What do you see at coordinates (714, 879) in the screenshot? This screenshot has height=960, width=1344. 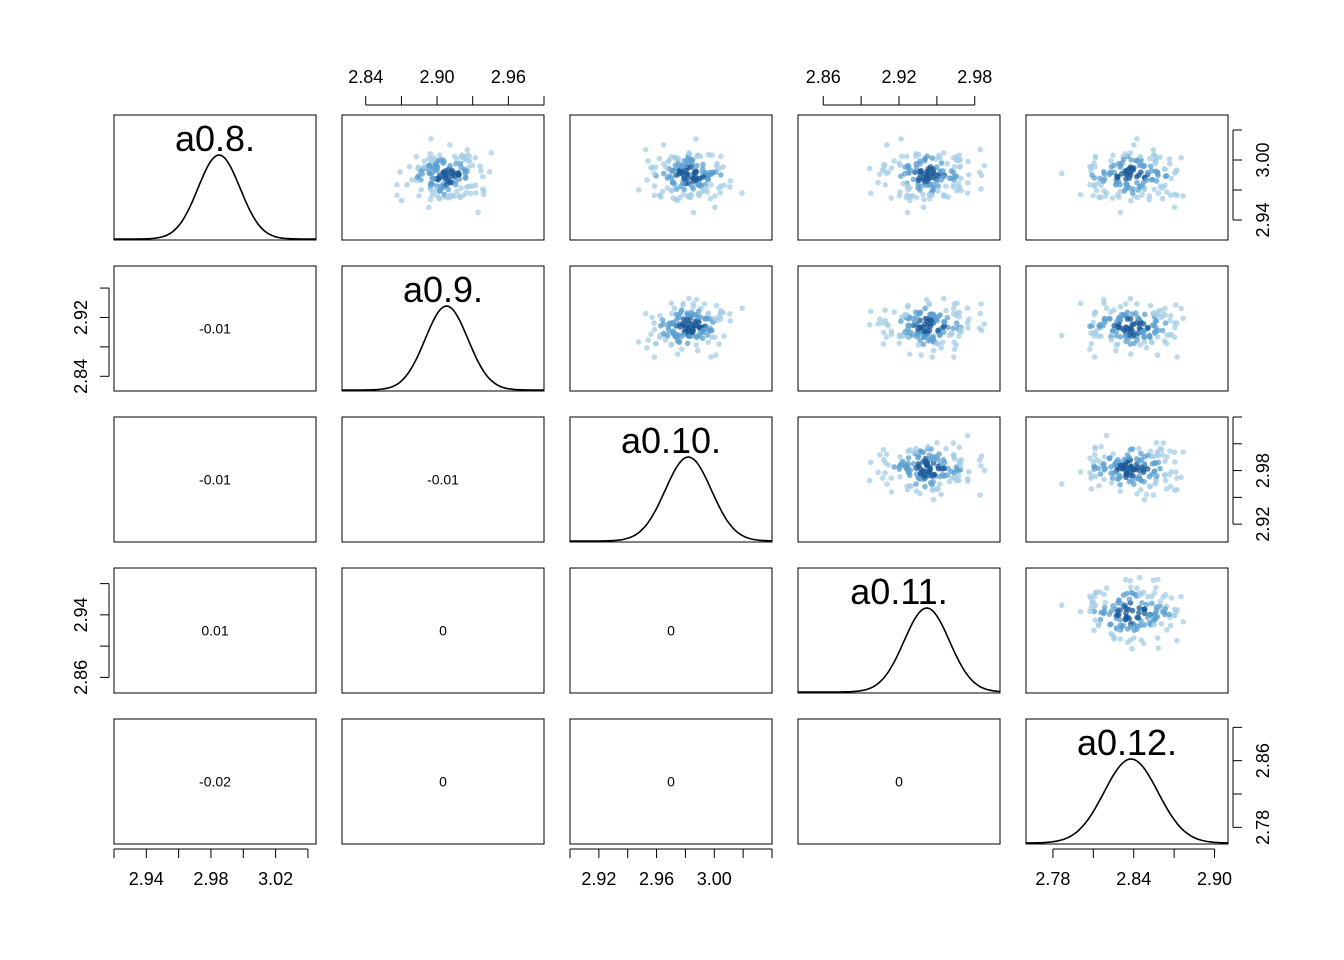 I see `bottom-tick-label: 3.00` at bounding box center [714, 879].